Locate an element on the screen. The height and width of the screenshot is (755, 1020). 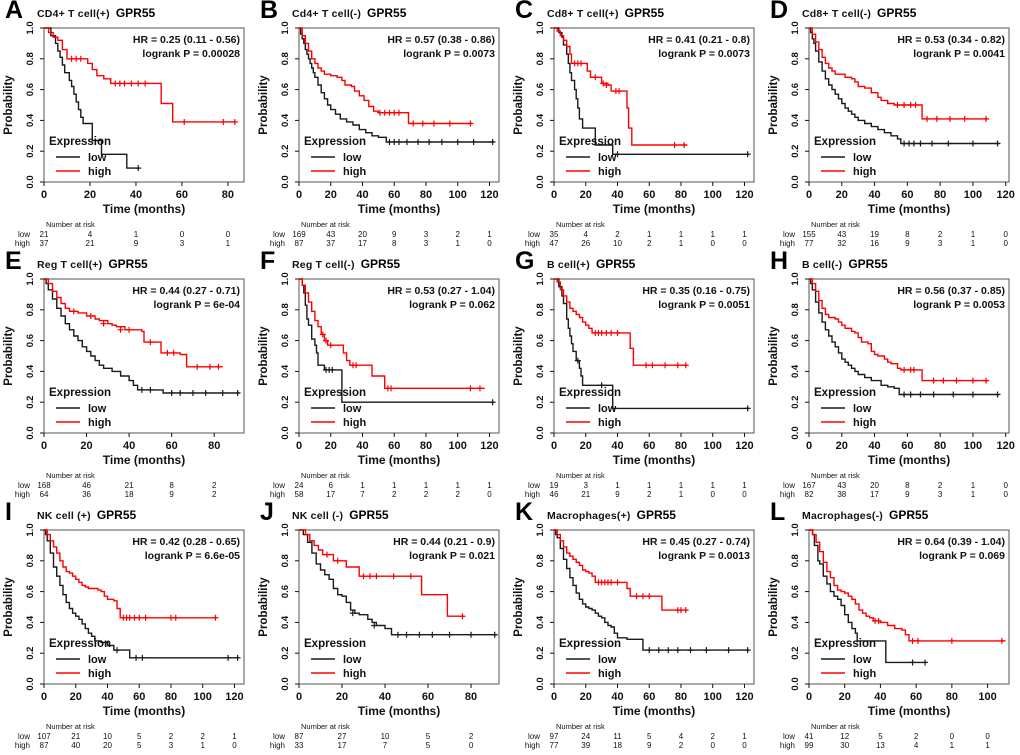
risk-count-low: 8 is located at coordinates (171, 485).